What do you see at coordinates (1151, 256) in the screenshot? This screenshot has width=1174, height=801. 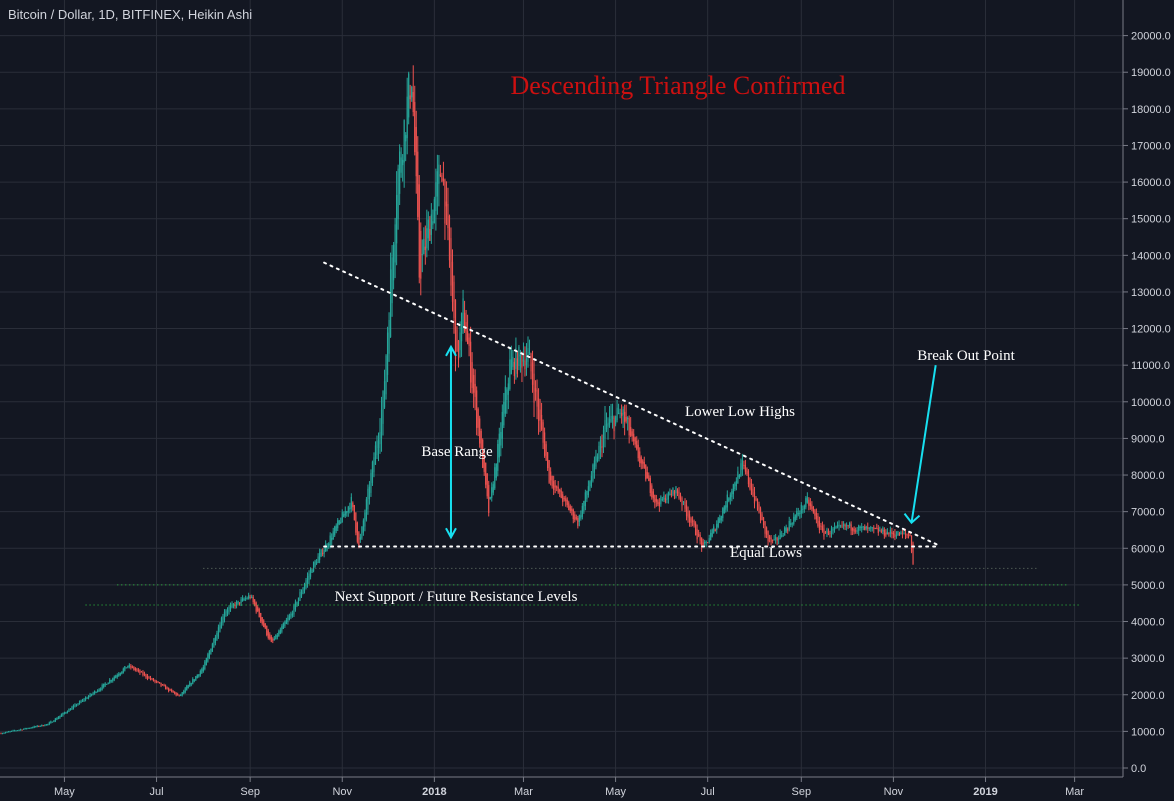 I see `y-tick-label: 14000.0` at bounding box center [1151, 256].